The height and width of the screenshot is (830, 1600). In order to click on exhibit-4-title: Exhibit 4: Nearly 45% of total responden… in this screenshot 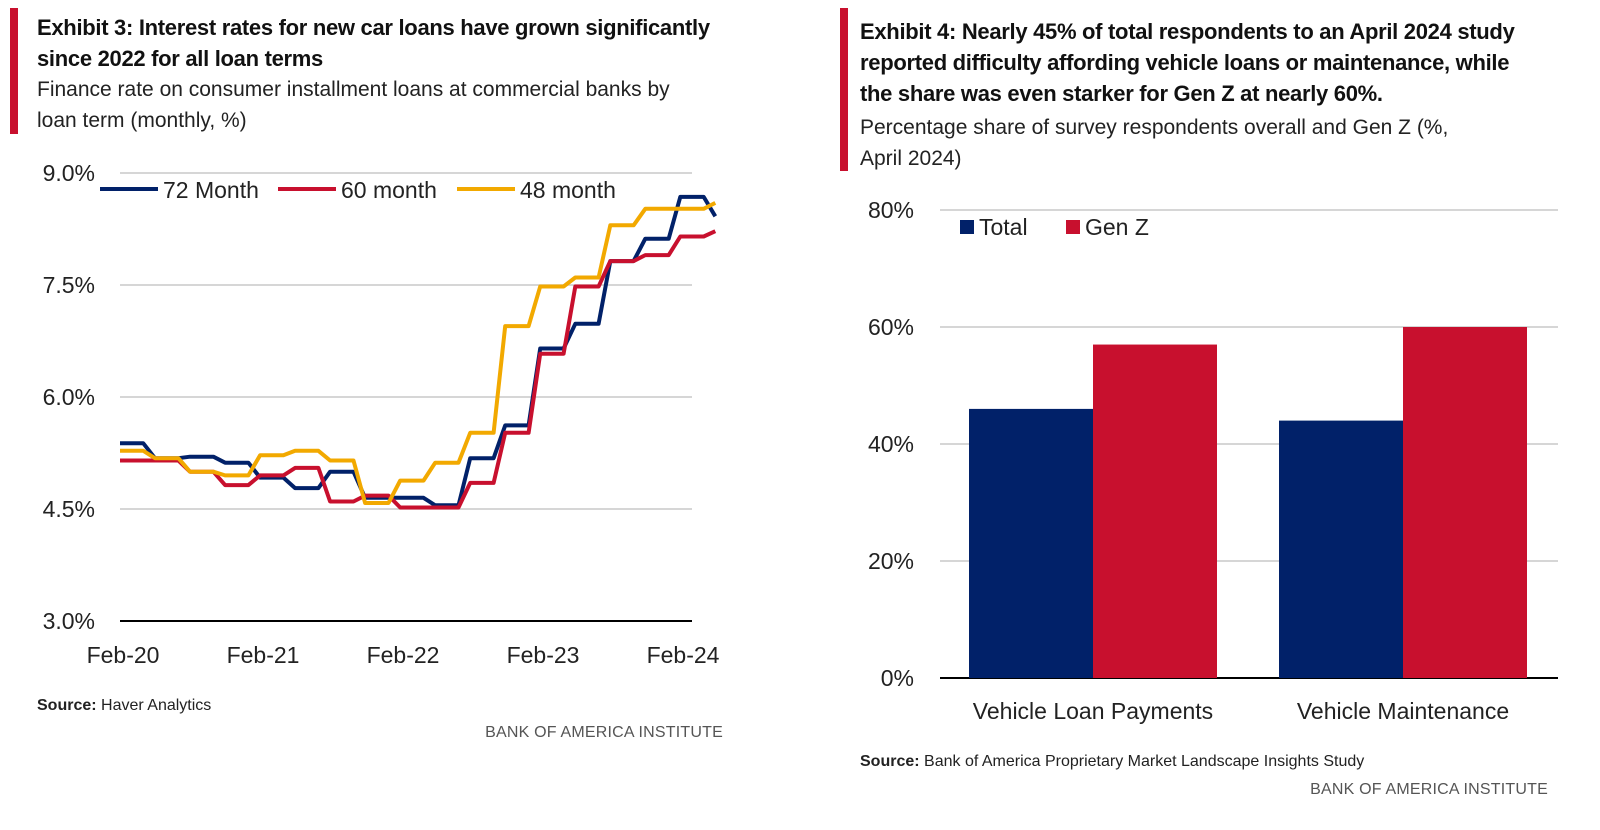, I will do `click(1187, 62)`.